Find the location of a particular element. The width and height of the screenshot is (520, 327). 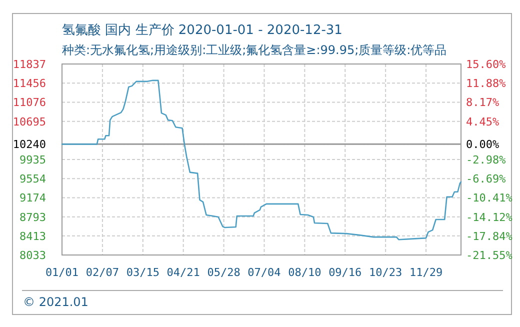

y-tick-label: 10695 is located at coordinates (29, 121).